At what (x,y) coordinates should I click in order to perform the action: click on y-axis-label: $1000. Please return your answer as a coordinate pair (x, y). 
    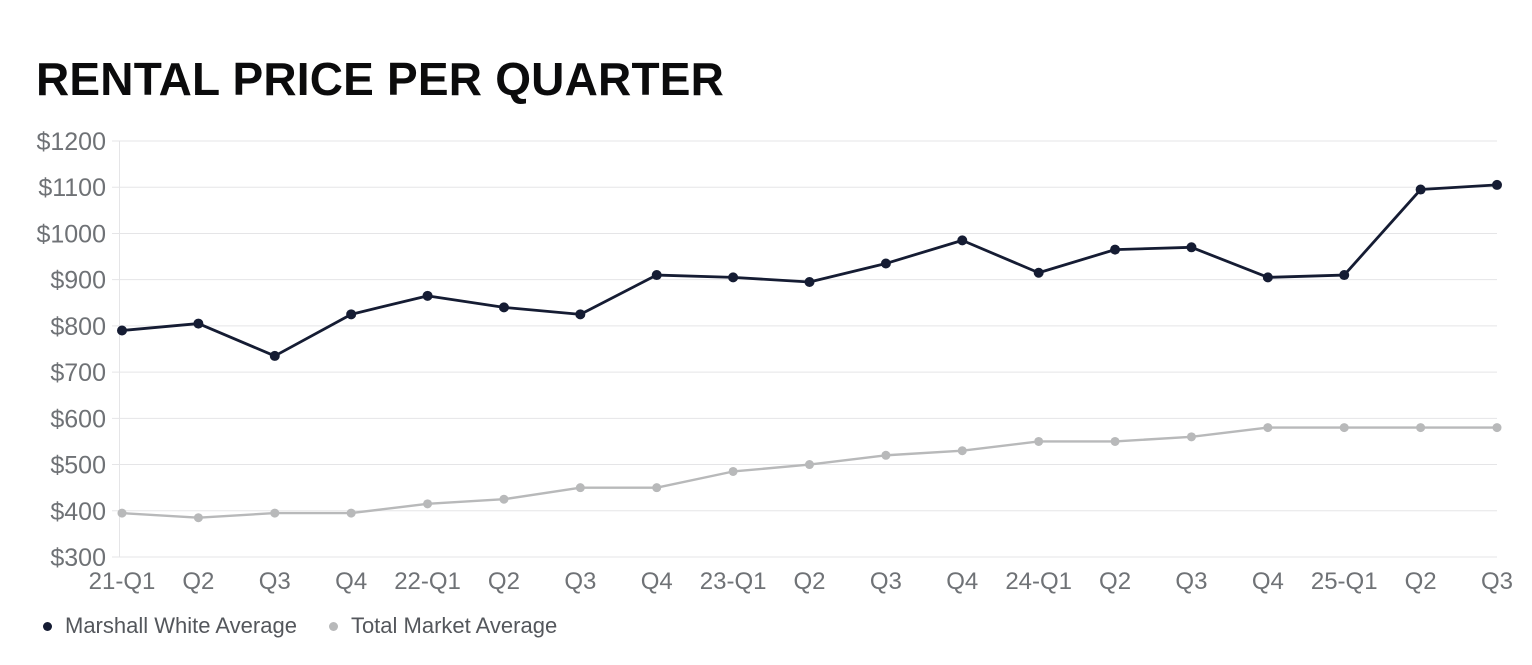
    Looking at the image, I should click on (71, 234).